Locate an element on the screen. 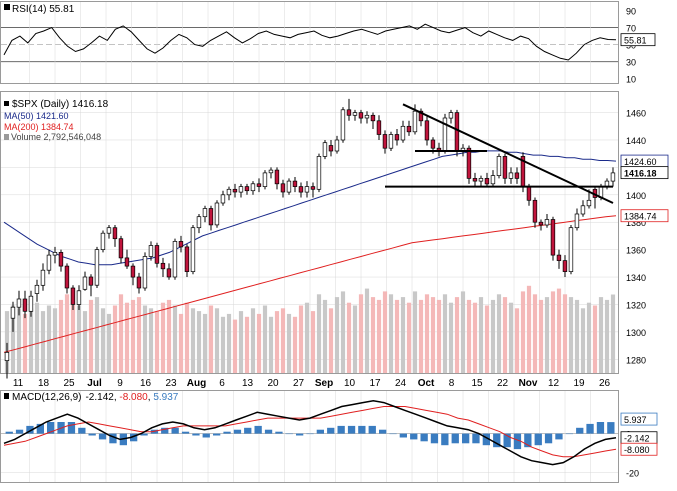  x-tick-label: 6 is located at coordinates (222, 383).